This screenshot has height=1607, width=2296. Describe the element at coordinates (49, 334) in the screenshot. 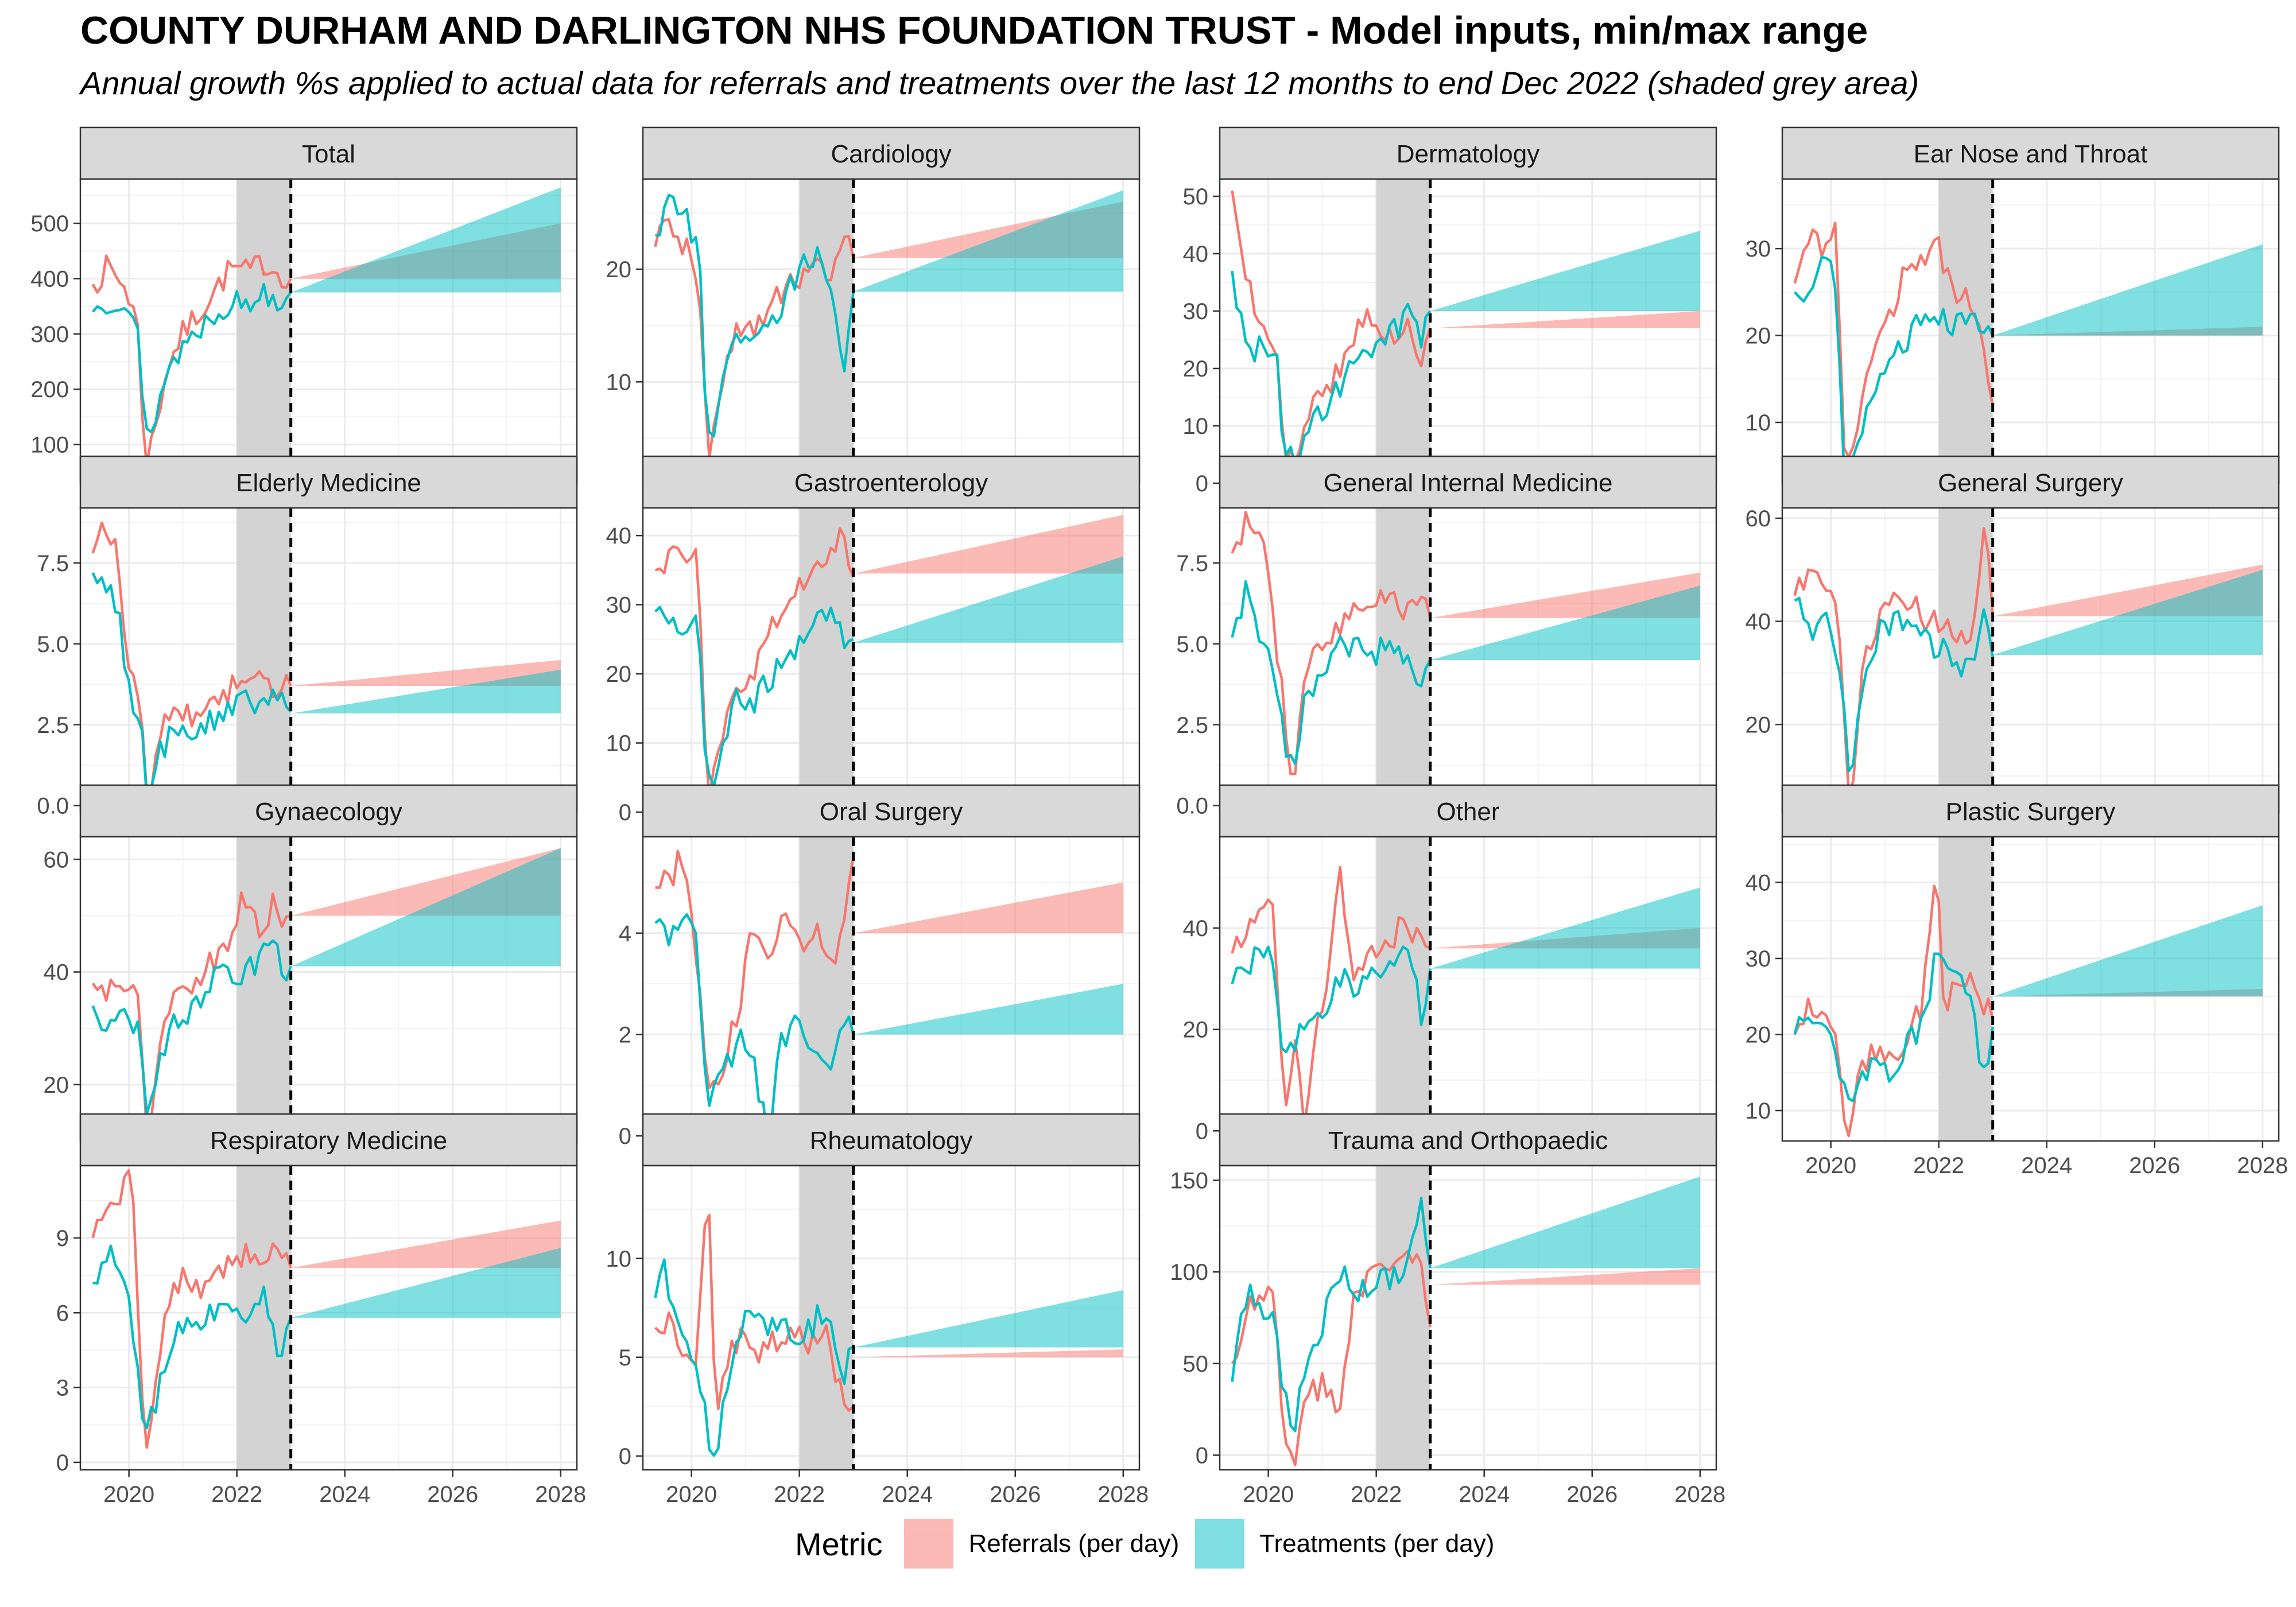

I see `y-tick-label-total: 300` at that location.